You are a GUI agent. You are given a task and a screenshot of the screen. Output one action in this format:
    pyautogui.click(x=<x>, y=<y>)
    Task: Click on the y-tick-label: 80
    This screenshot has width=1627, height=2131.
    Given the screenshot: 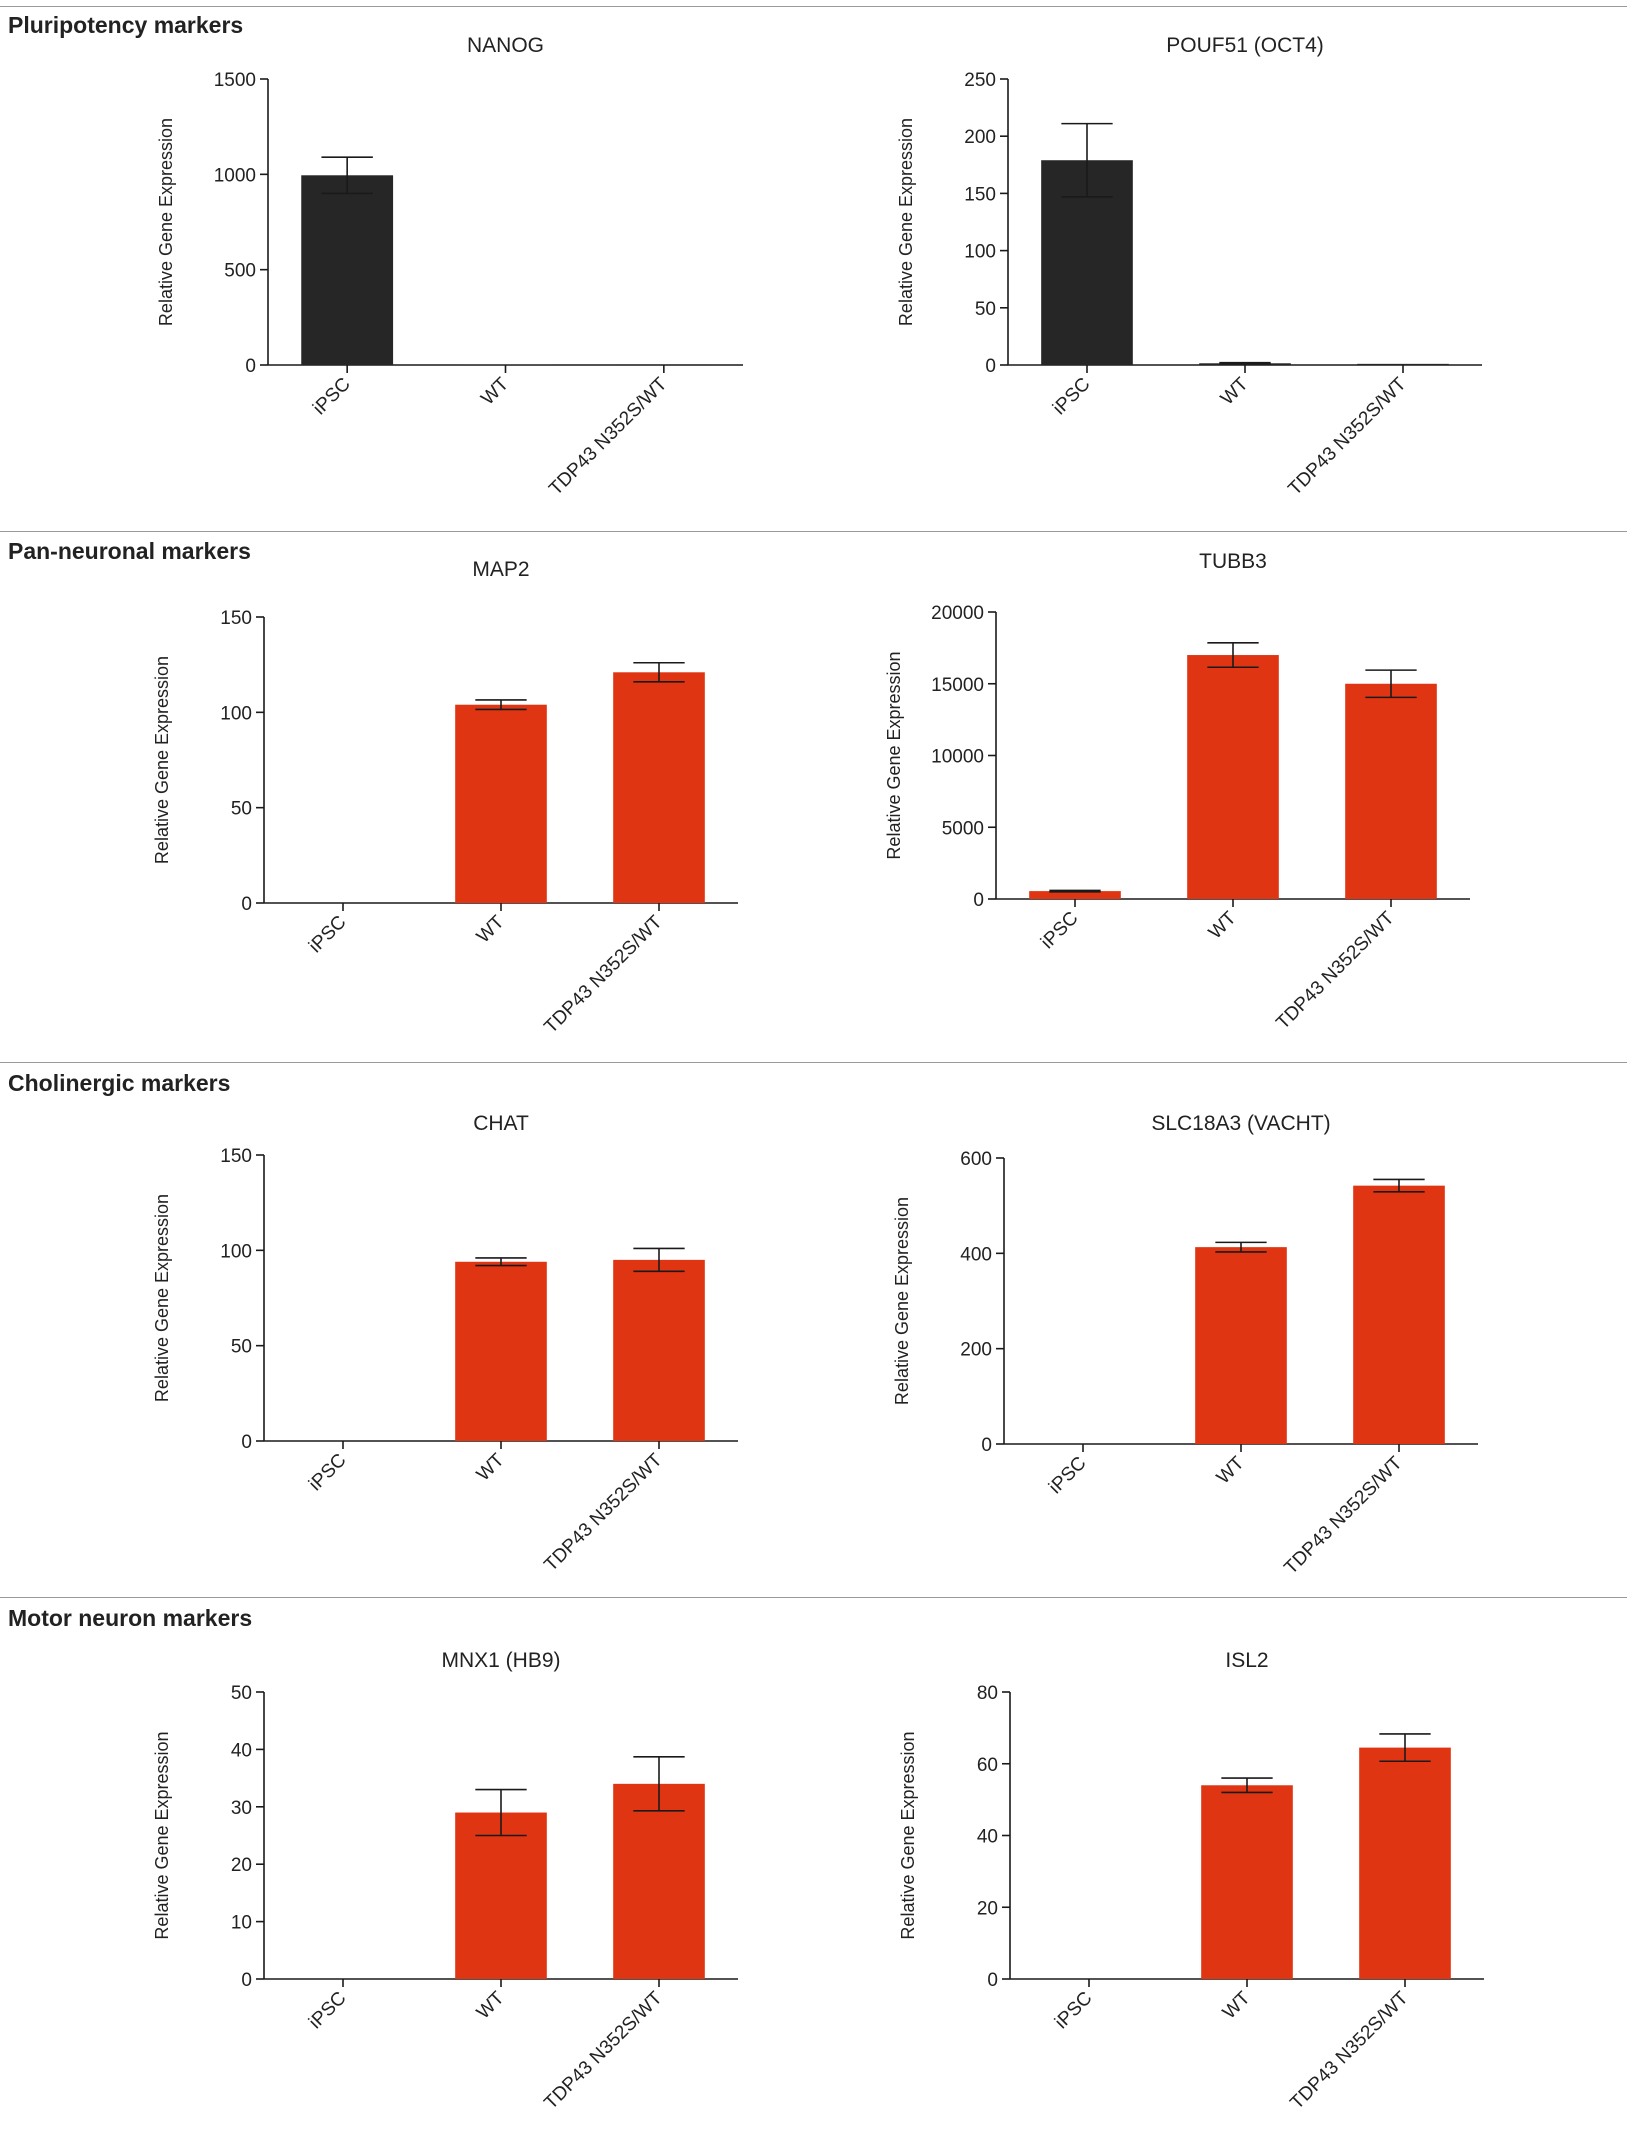 What is the action you would take?
    pyautogui.click(x=987, y=1693)
    